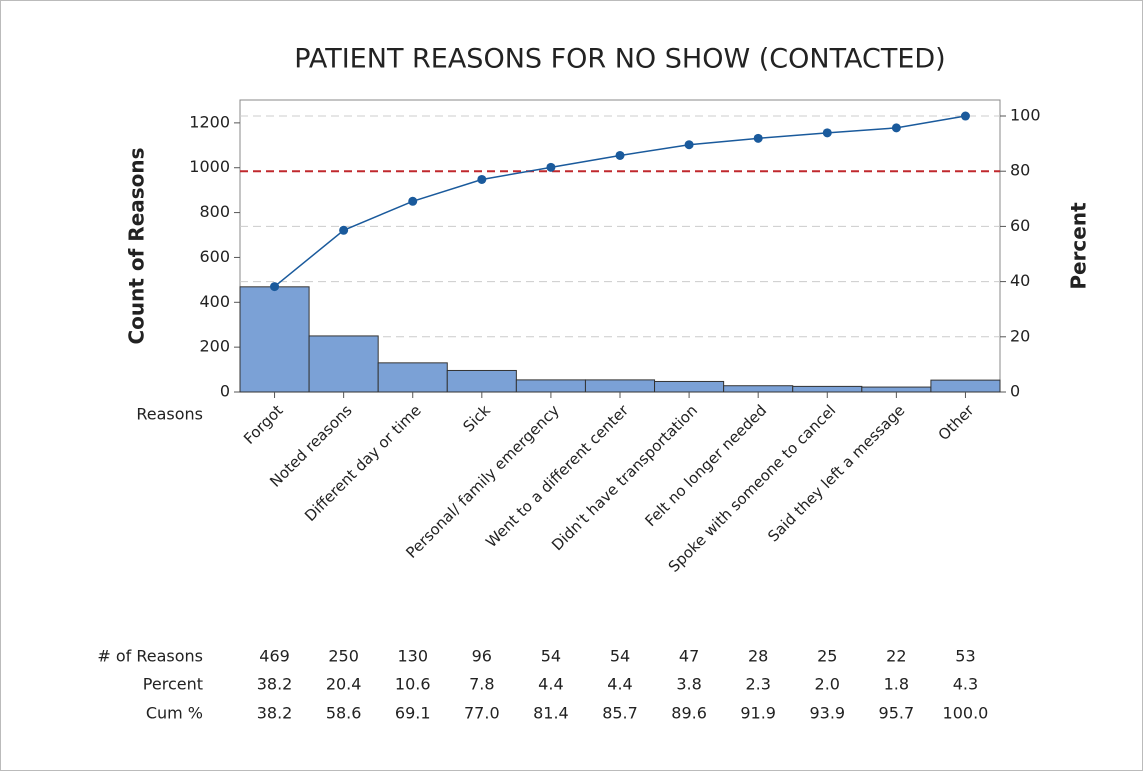 Image resolution: width=1143 pixels, height=771 pixels. I want to click on y2-tick-label: 60, so click(1020, 225).